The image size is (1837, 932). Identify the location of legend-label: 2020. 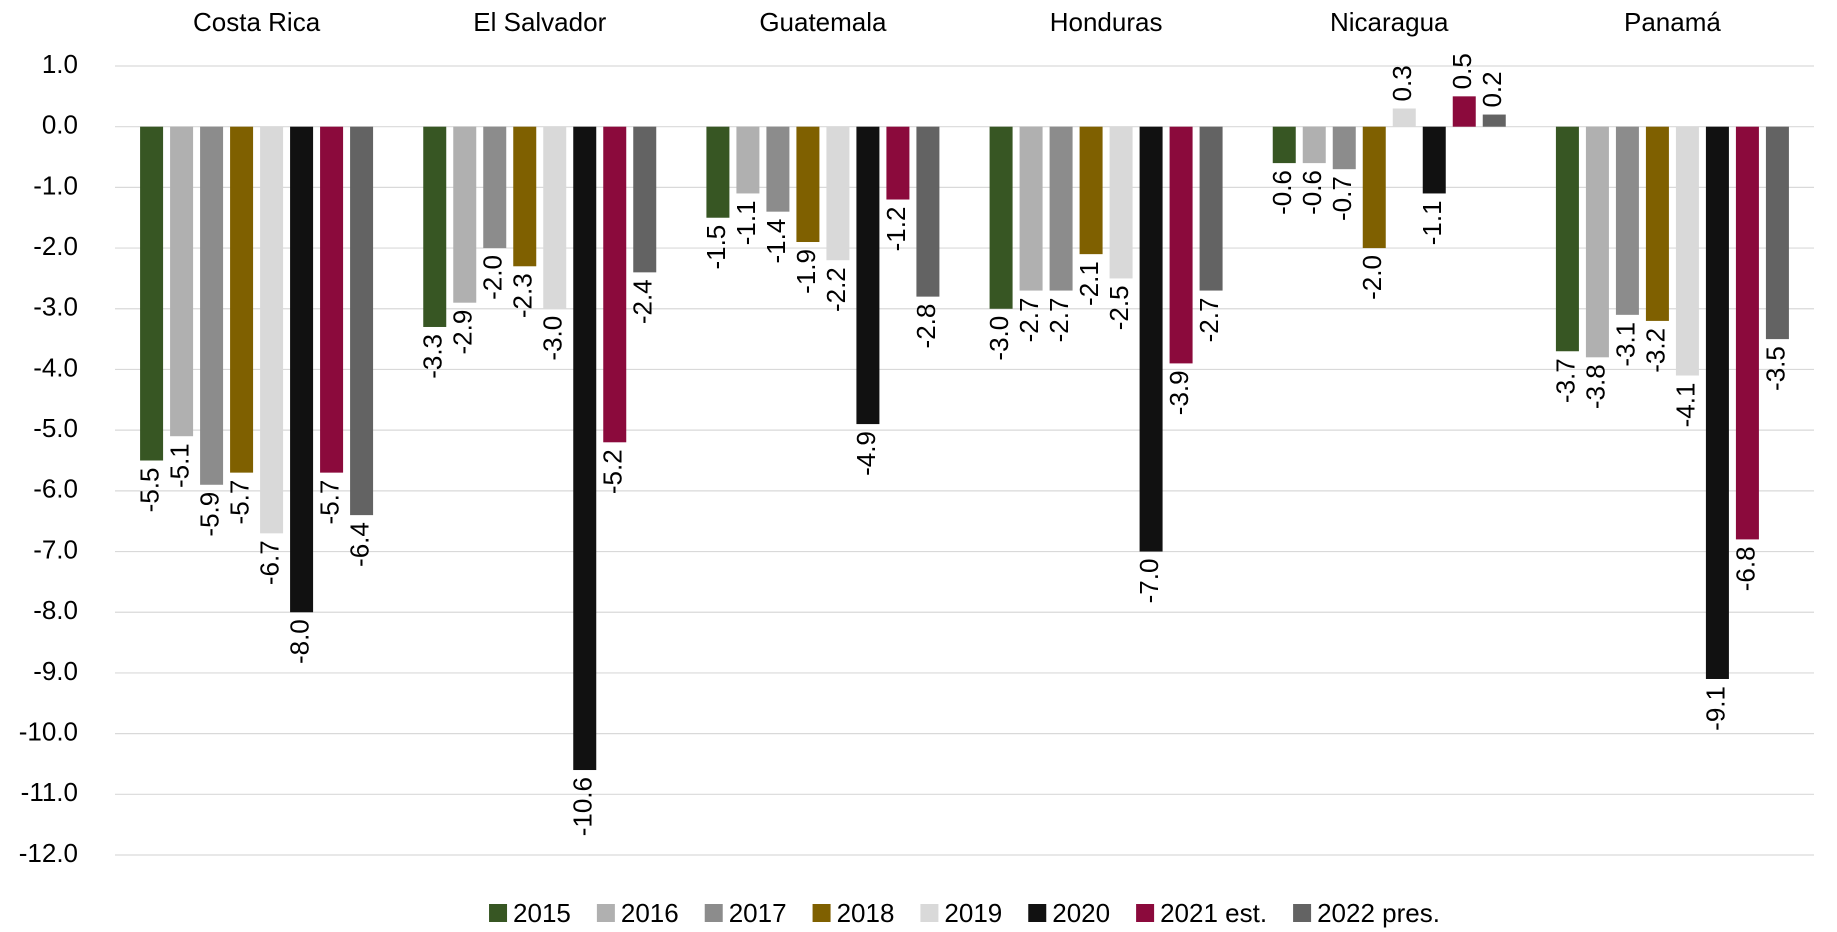
(1081, 913).